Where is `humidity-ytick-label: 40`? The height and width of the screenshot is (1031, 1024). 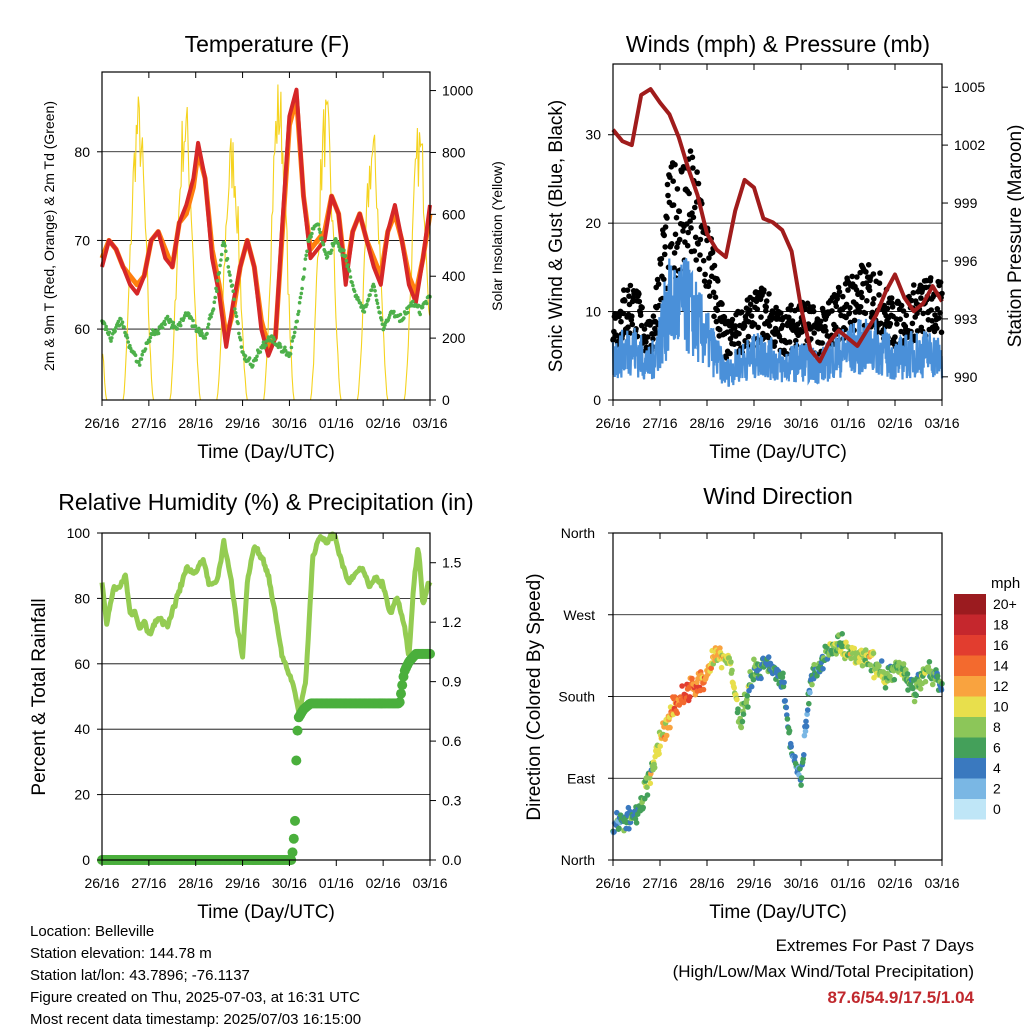
humidity-ytick-label: 40 is located at coordinates (82, 729).